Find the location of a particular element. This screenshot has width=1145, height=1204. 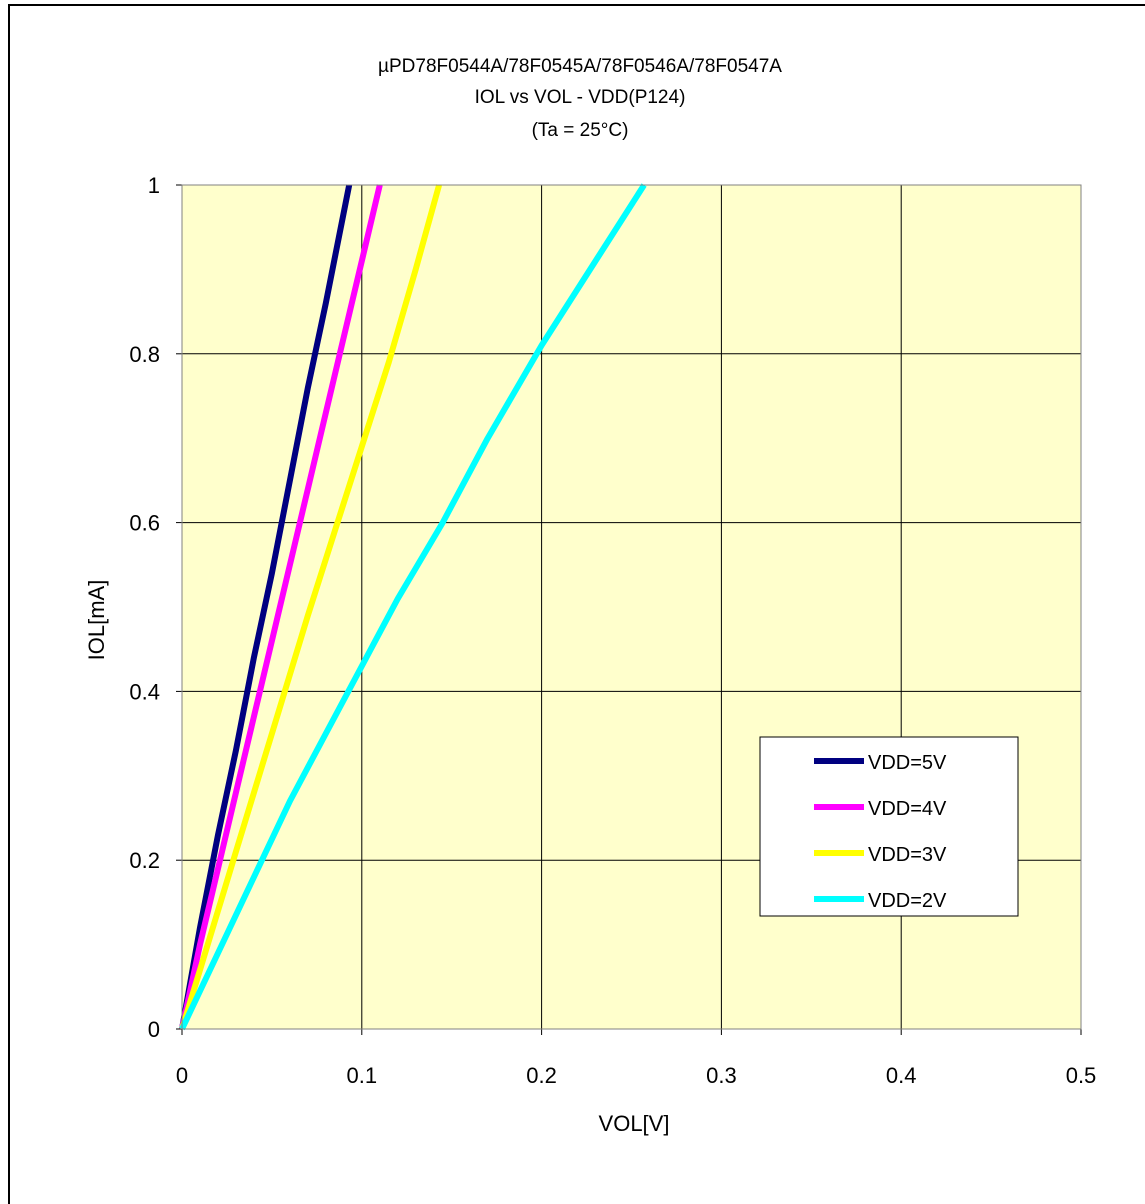

x-tick-label: 0.3 is located at coordinates (721, 1075).